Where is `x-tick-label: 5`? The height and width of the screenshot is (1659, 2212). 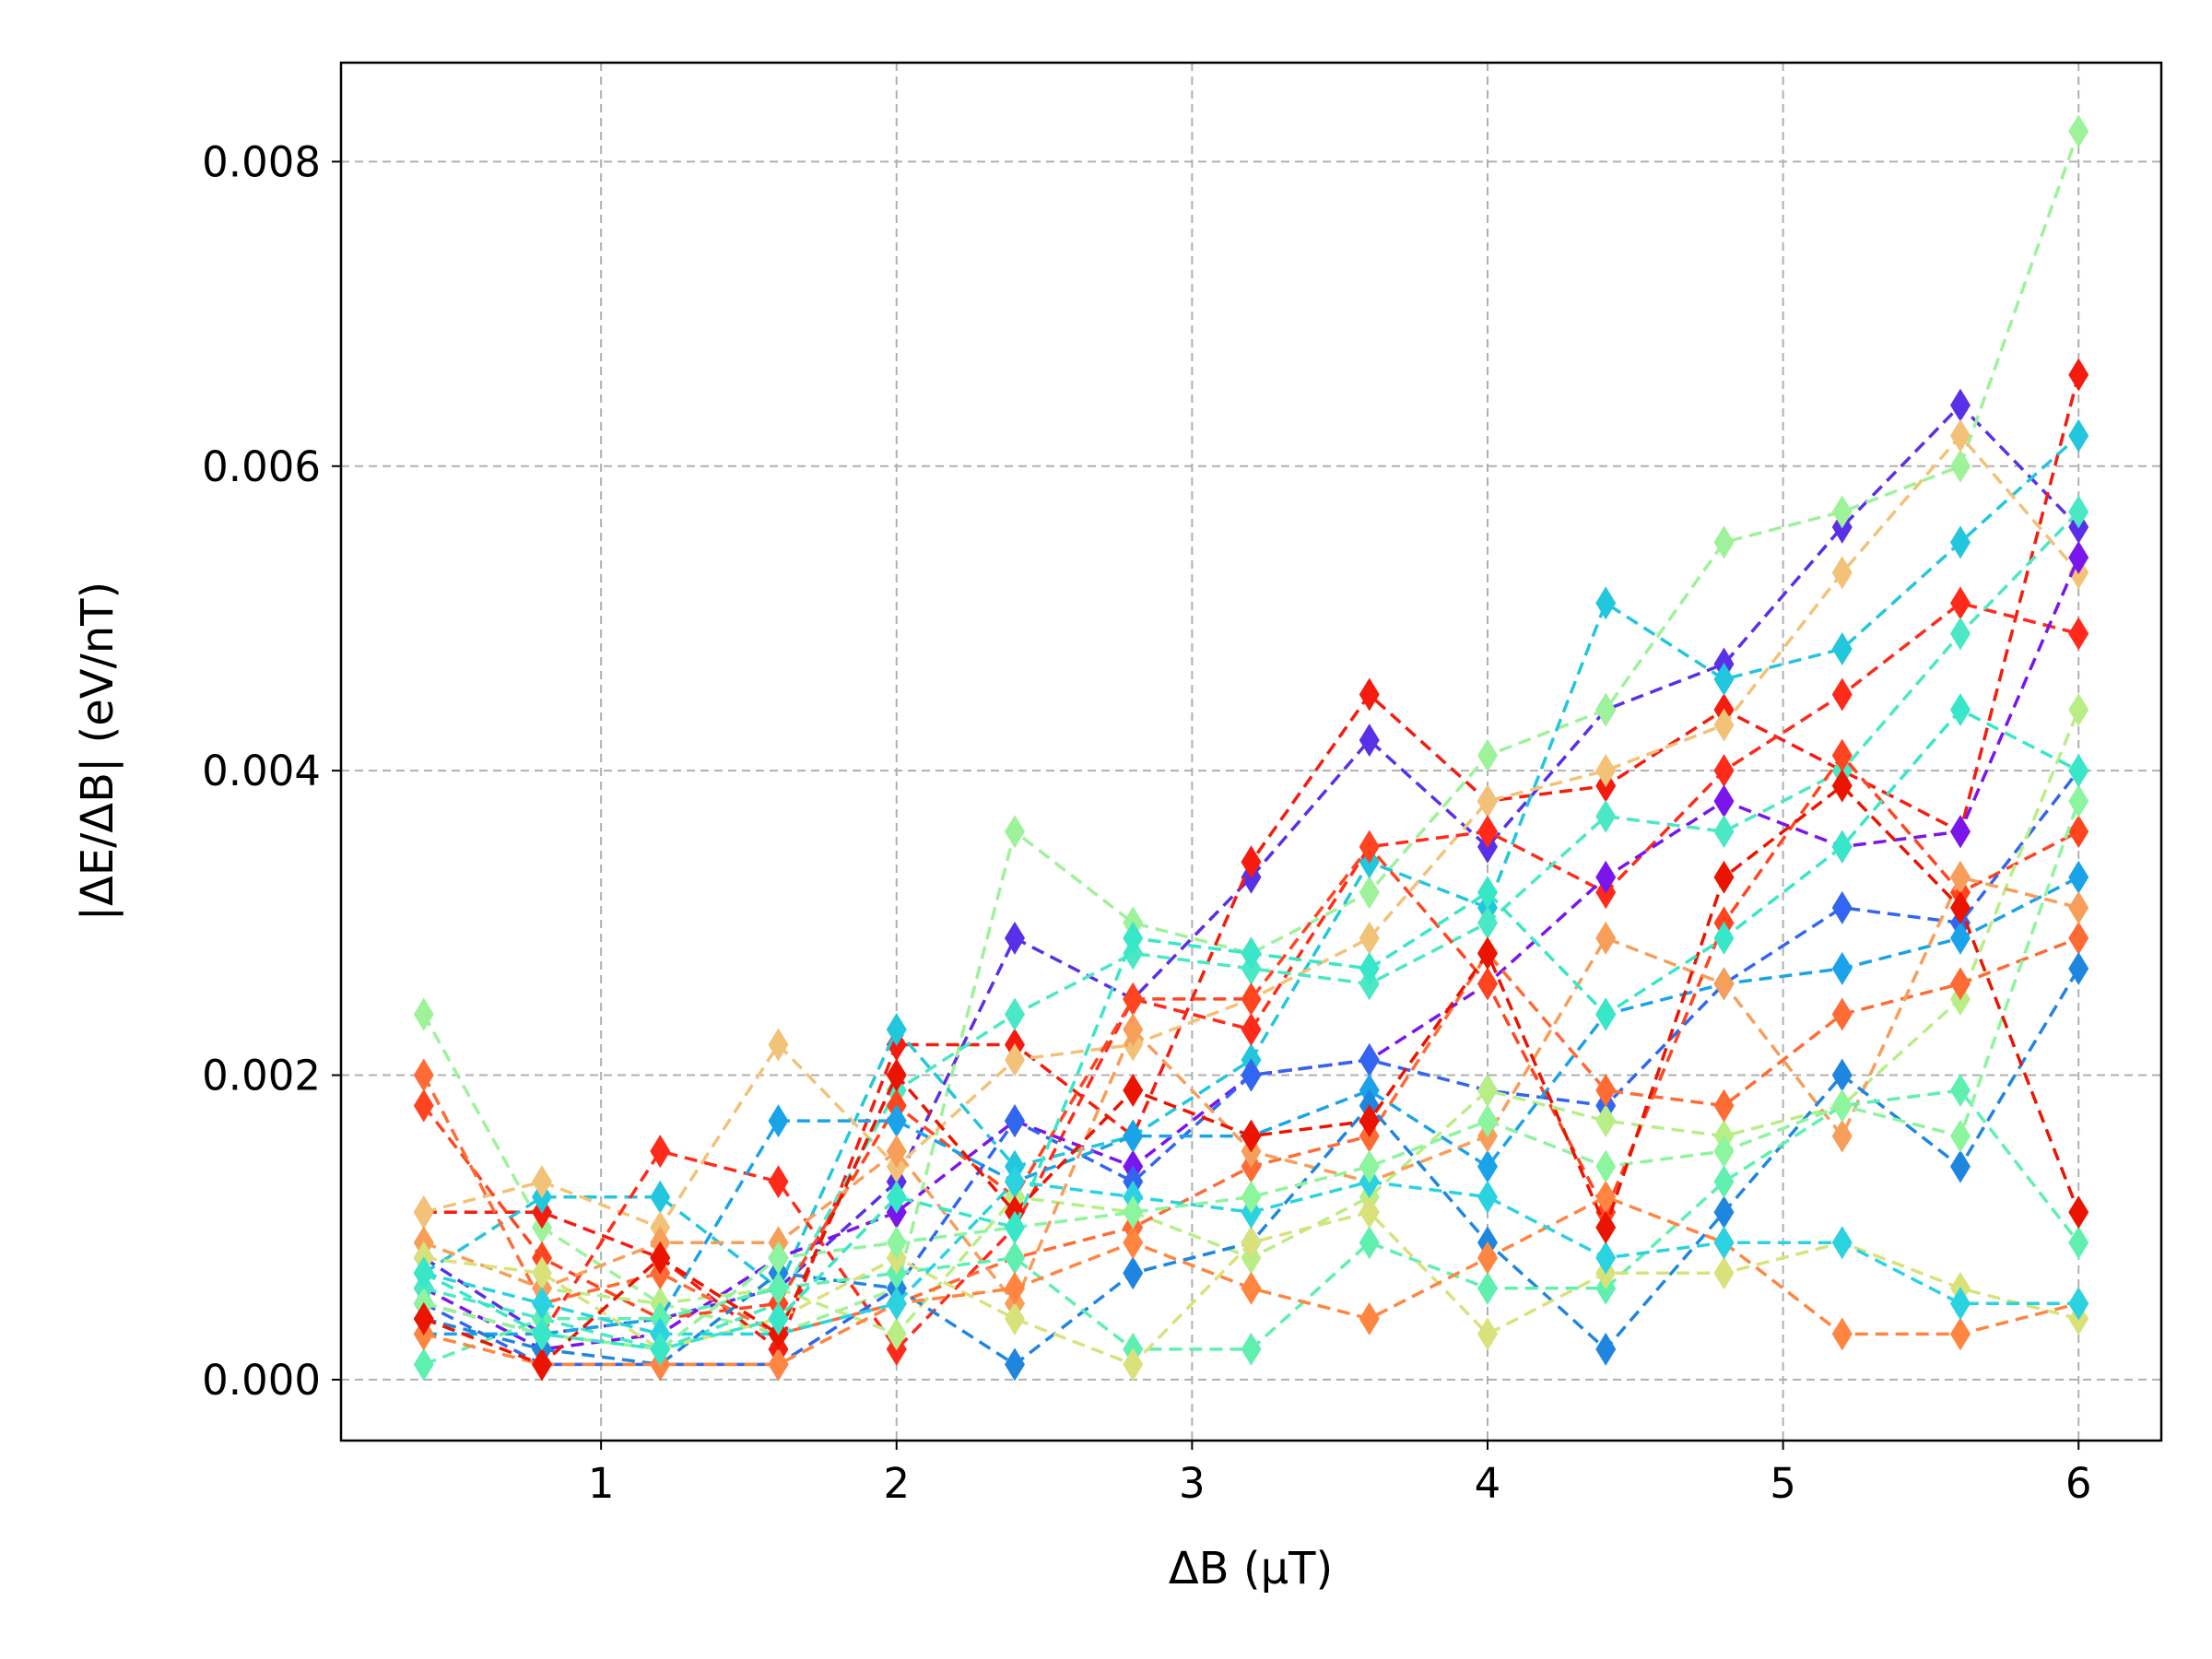
x-tick-label: 5 is located at coordinates (1783, 1483).